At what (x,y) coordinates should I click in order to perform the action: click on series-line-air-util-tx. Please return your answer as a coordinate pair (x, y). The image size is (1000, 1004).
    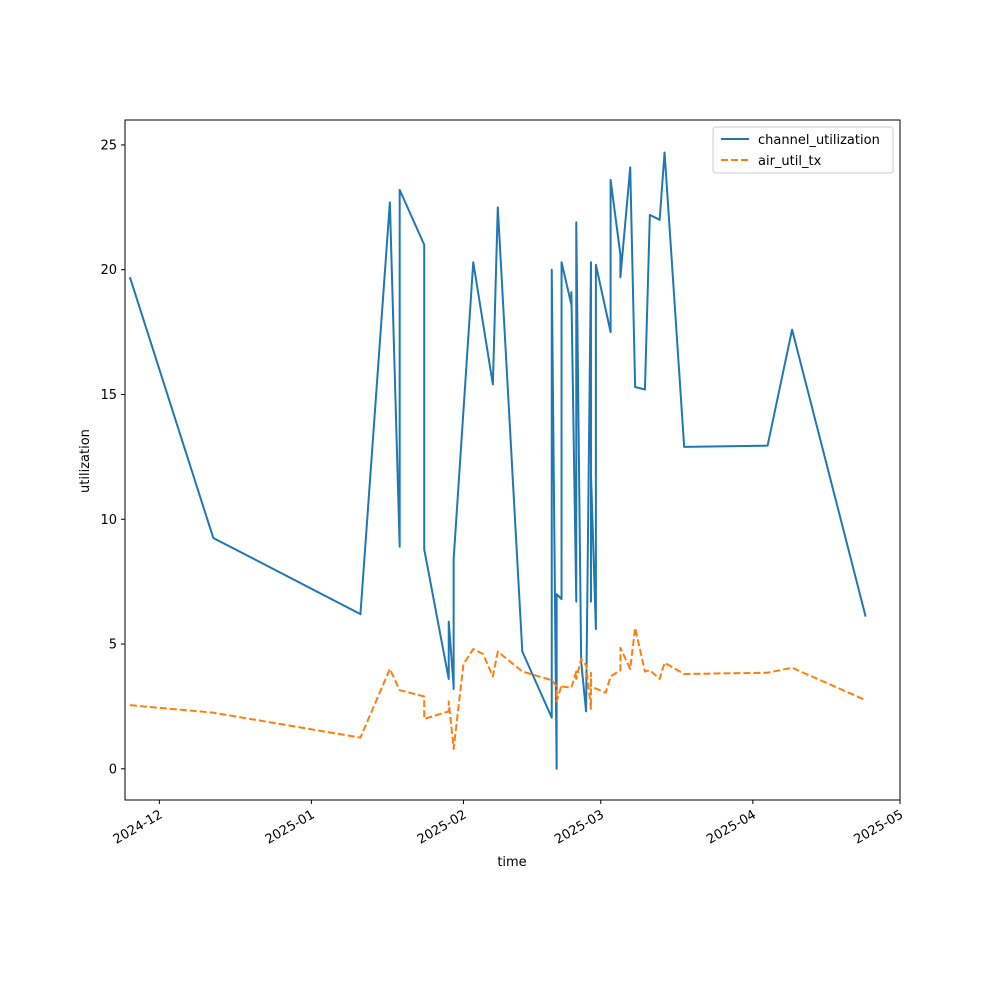
    Looking at the image, I should click on (498, 688).